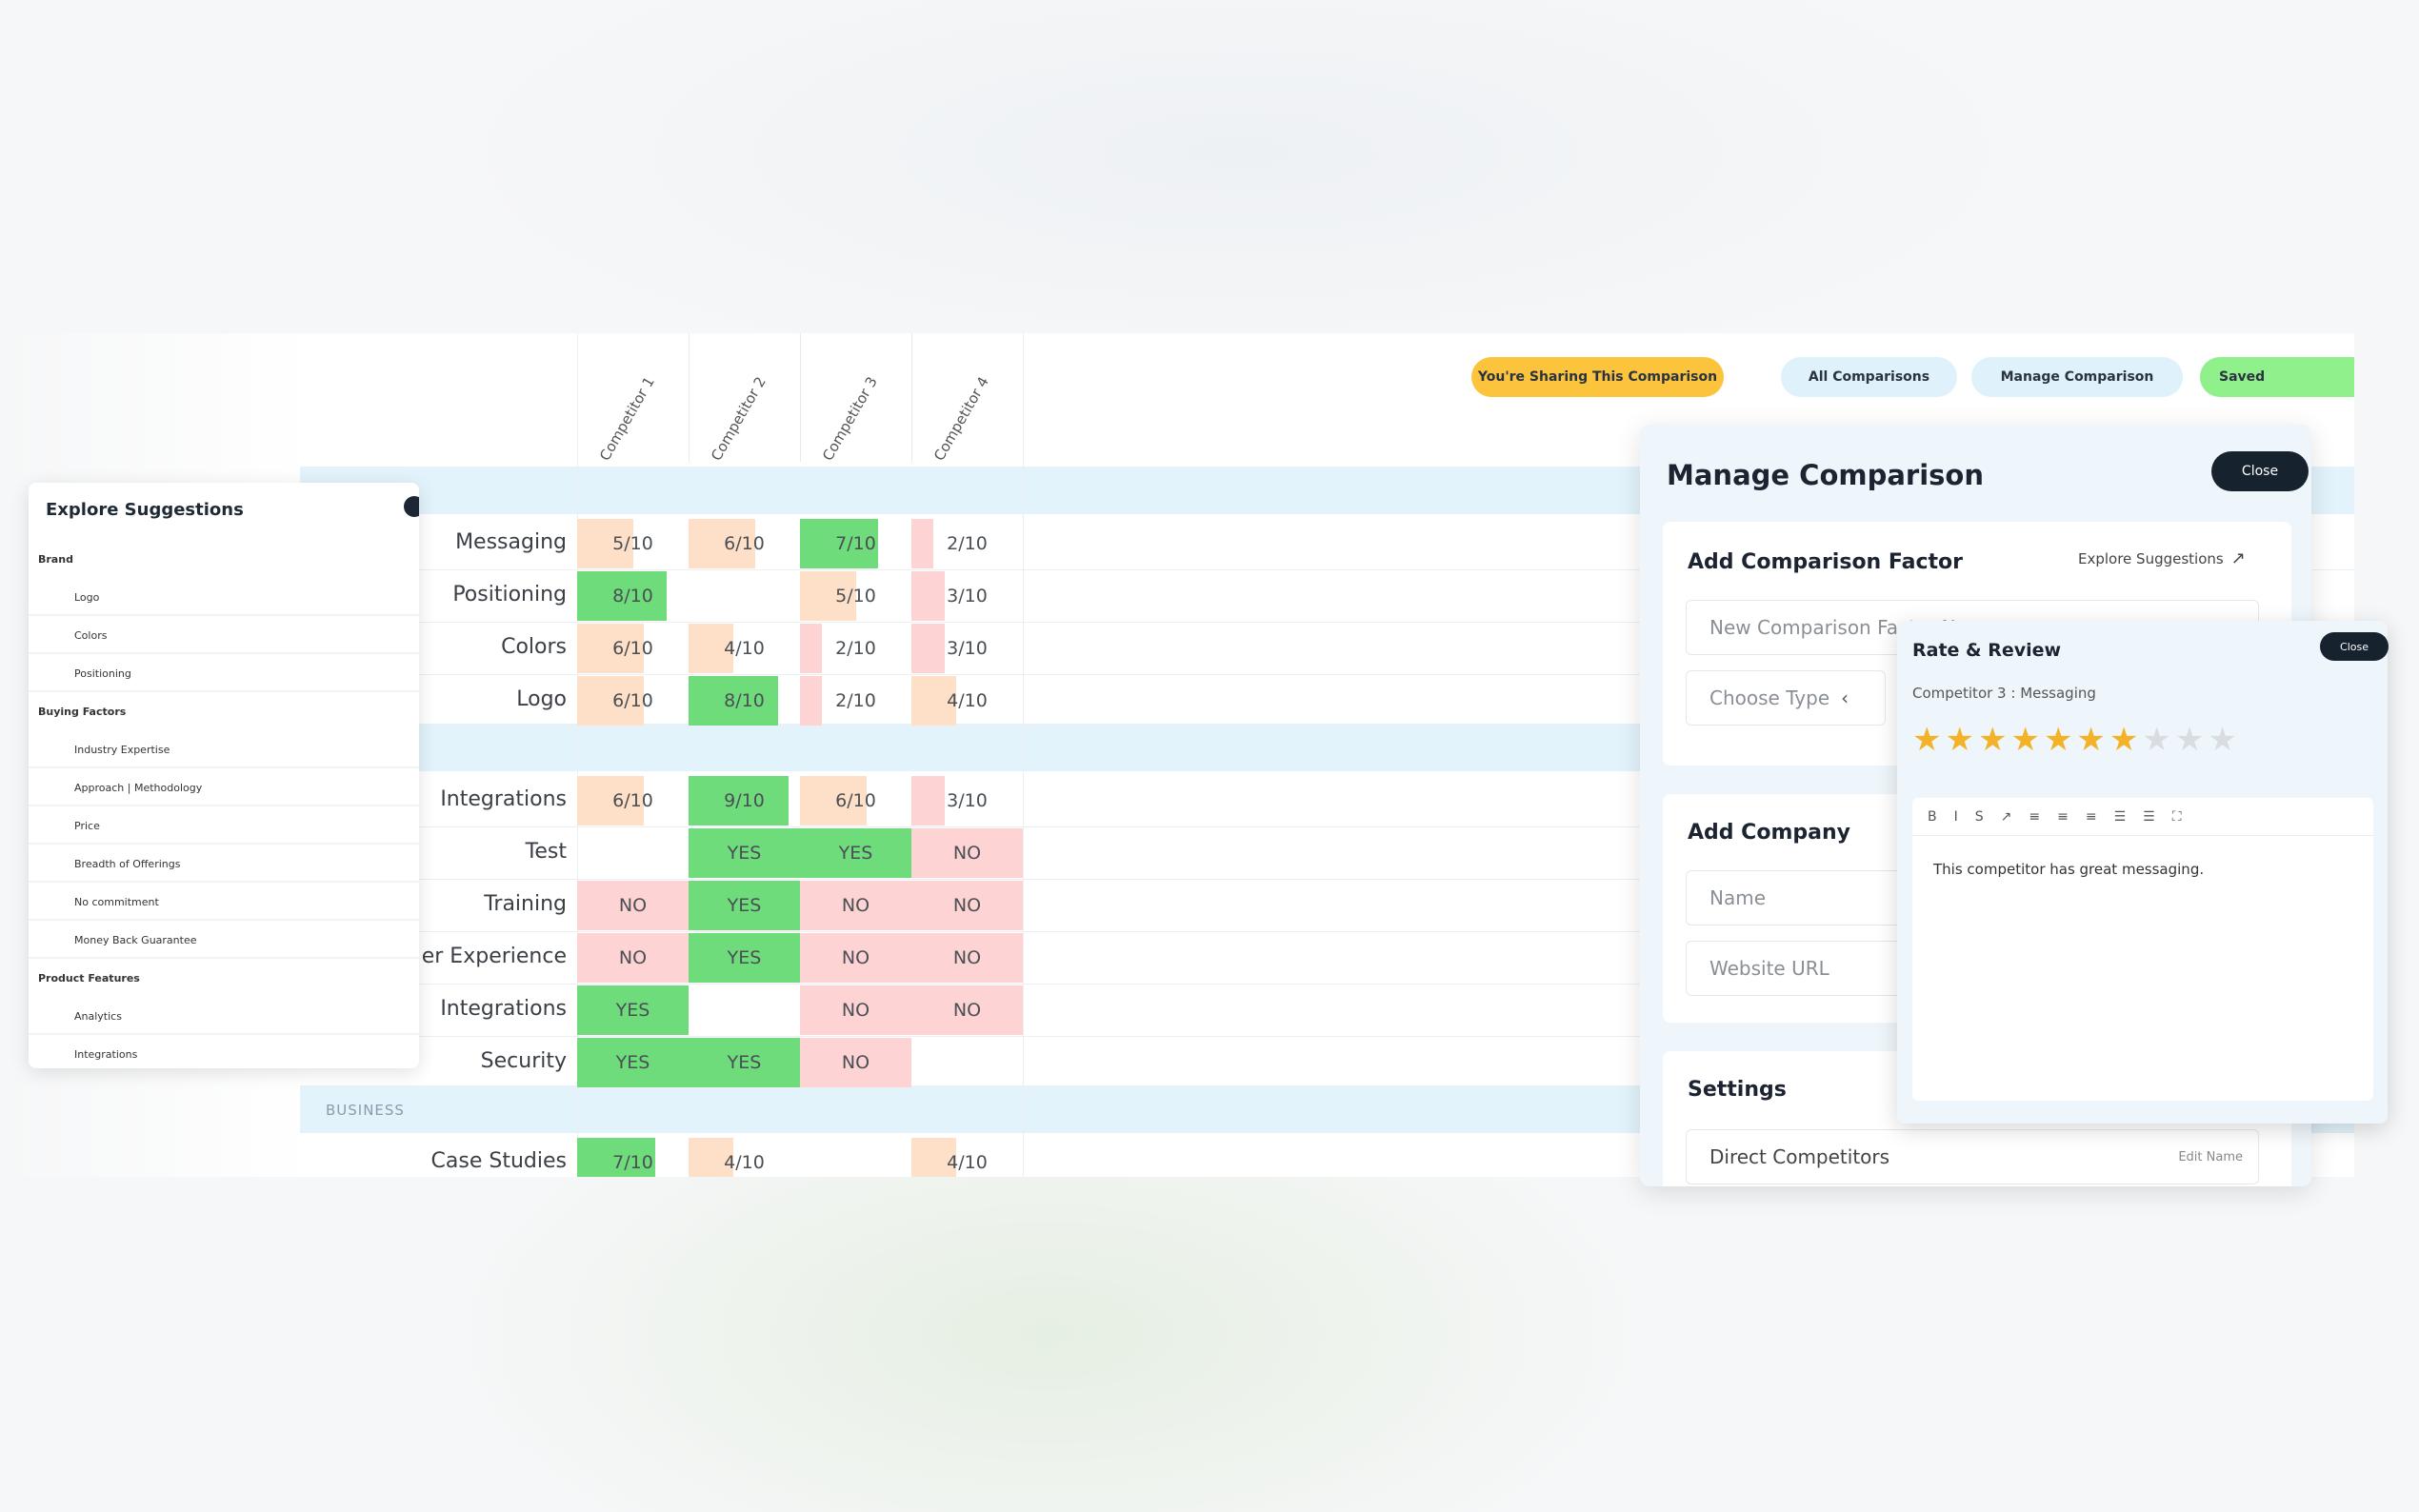  Describe the element at coordinates (2176, 816) in the screenshot. I see `toolbar-button-icon: ⛶` at that location.